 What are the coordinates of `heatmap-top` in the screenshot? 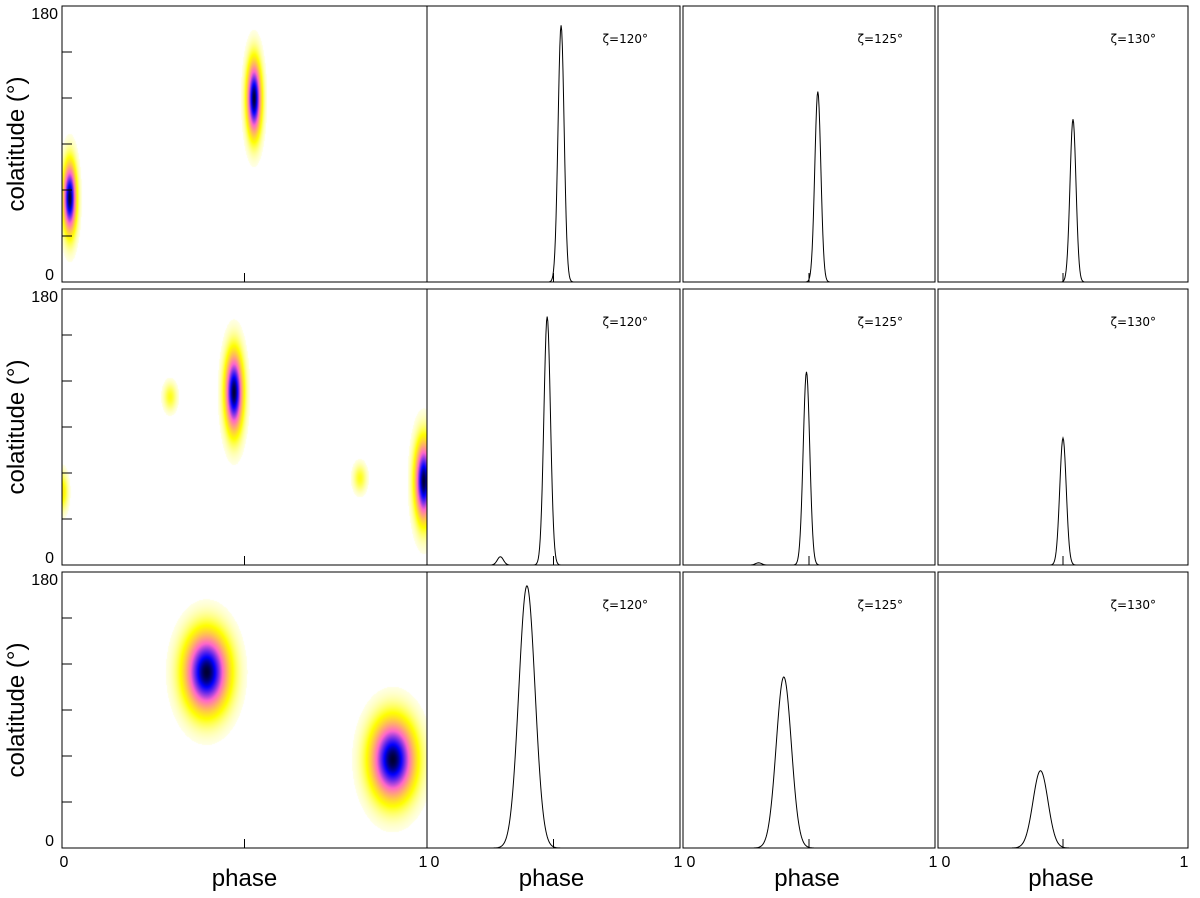 It's located at (244, 144).